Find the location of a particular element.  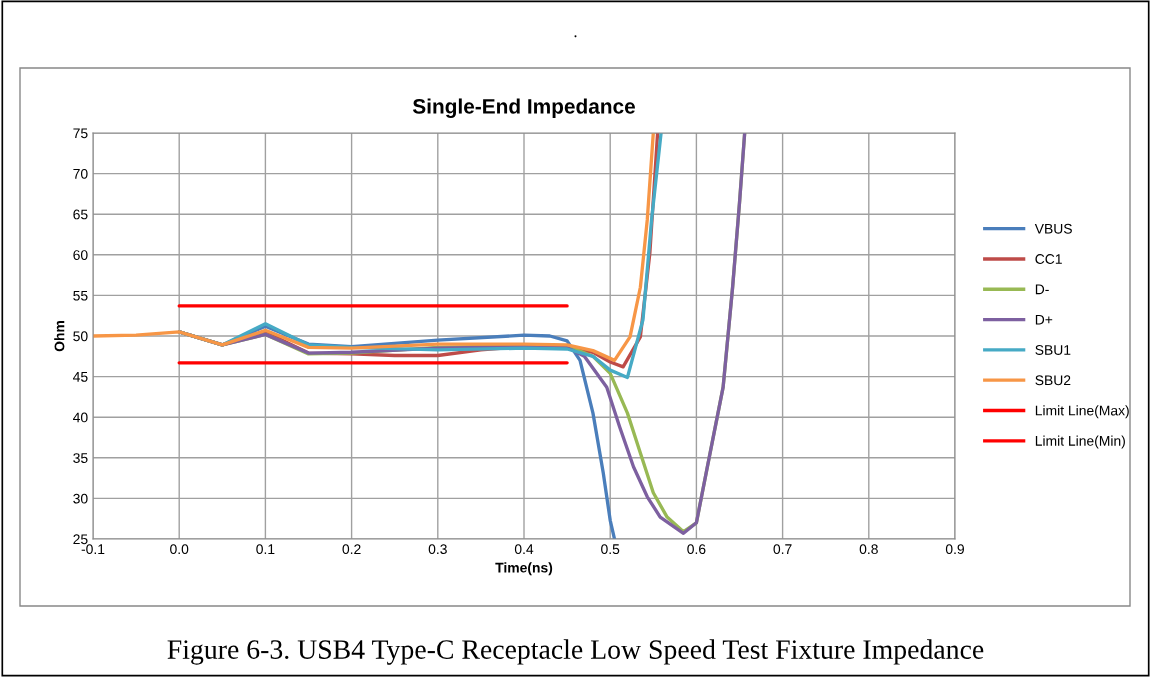

caption: Figure 6-3. USB4 Type-C Receptacle Low Speed Test Fixture Impedance is located at coordinates (575, 652).